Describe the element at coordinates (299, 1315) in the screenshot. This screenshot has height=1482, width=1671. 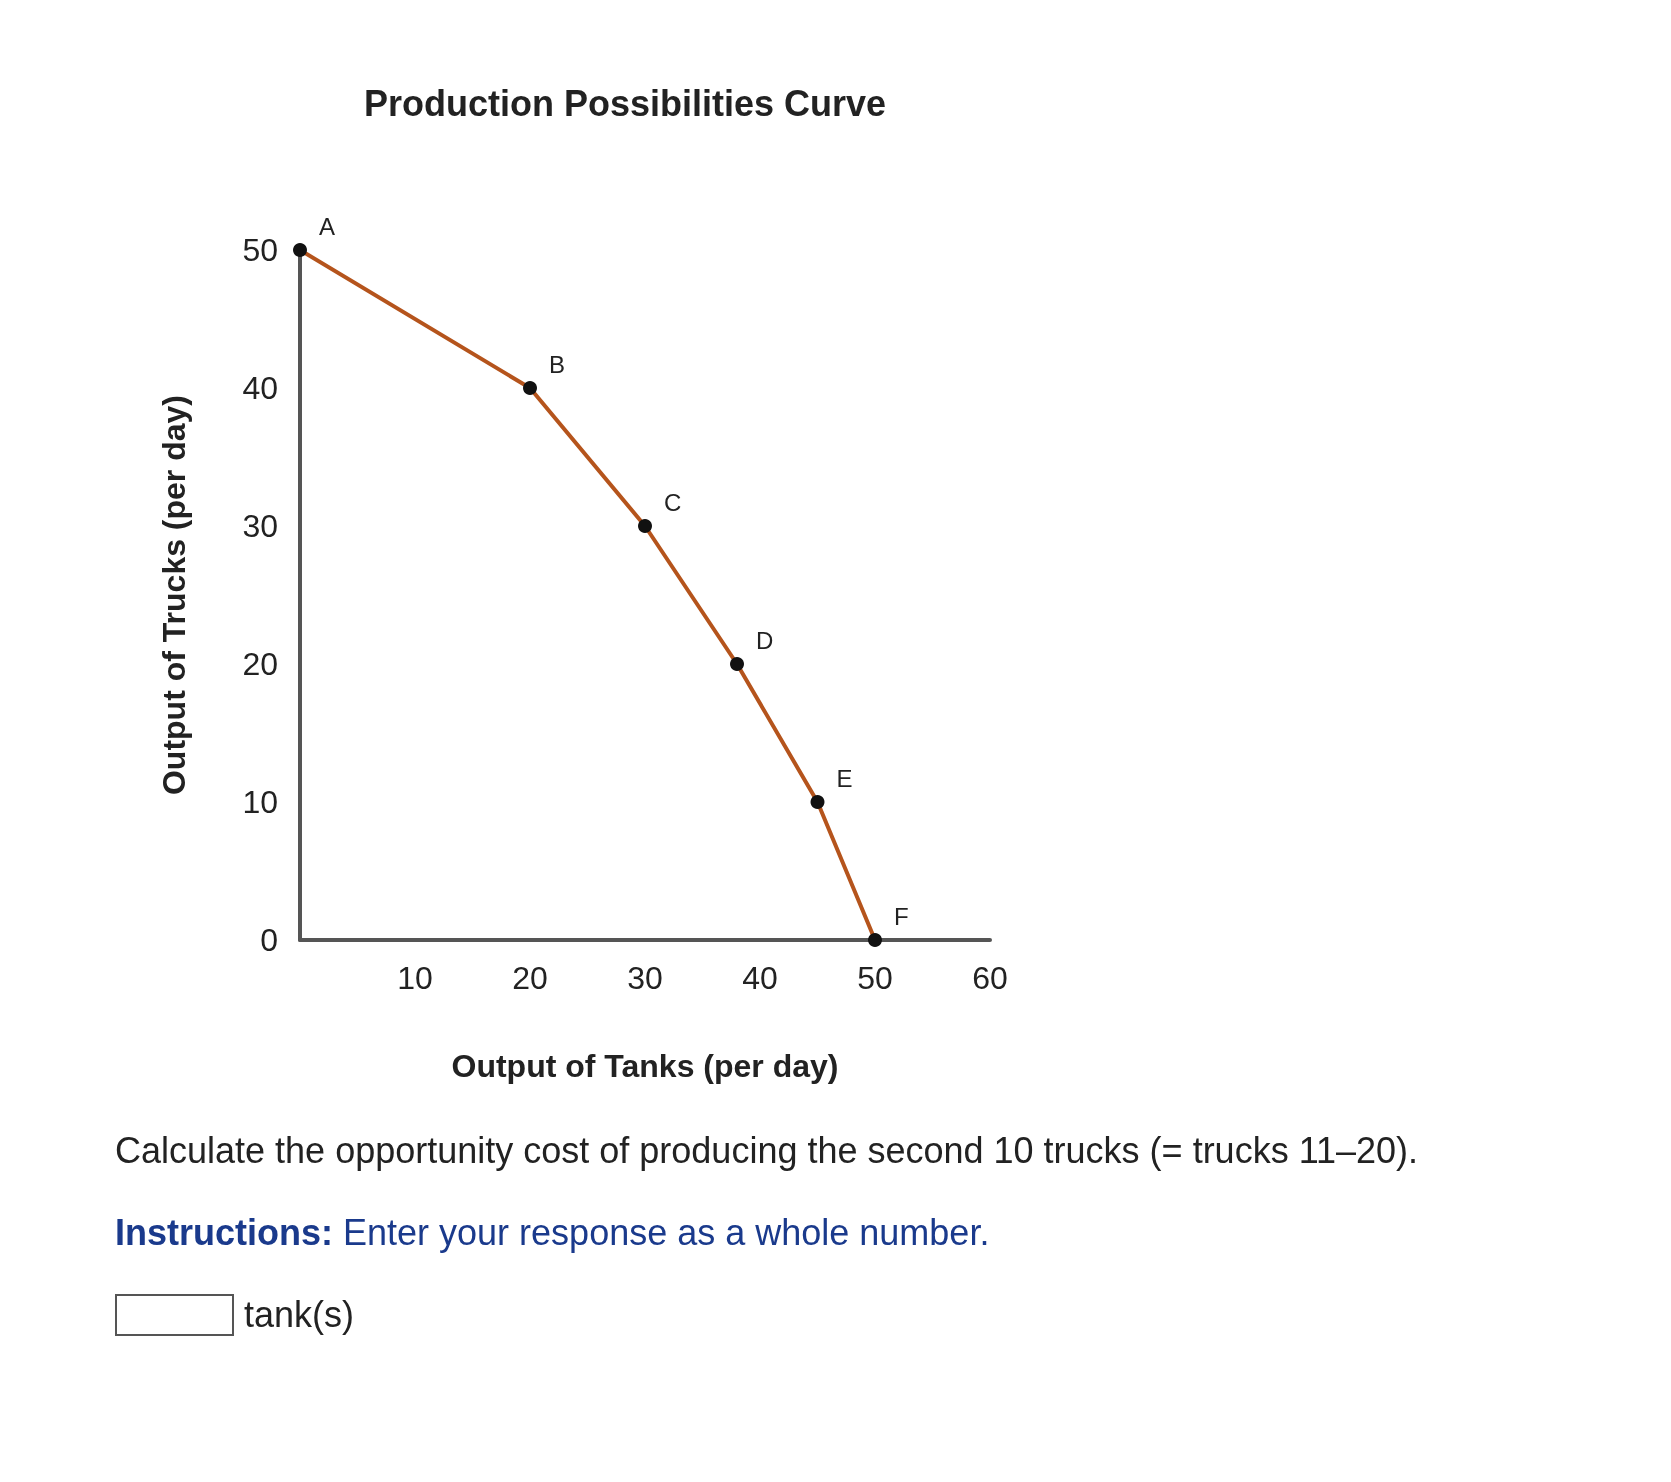
I see `text: tank(s)` at that location.